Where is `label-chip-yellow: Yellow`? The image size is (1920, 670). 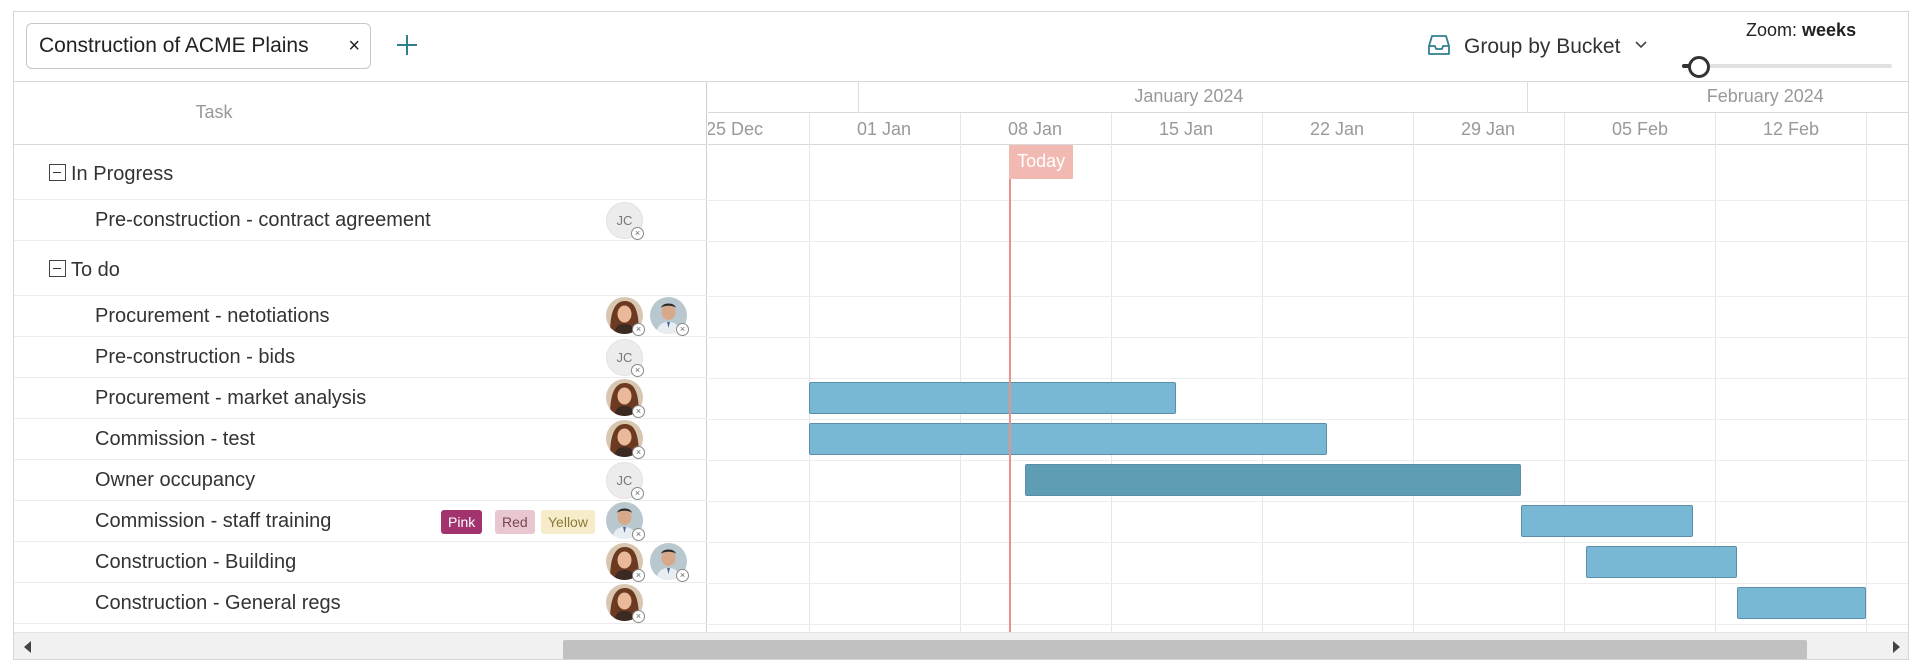
label-chip-yellow: Yellow is located at coordinates (568, 522).